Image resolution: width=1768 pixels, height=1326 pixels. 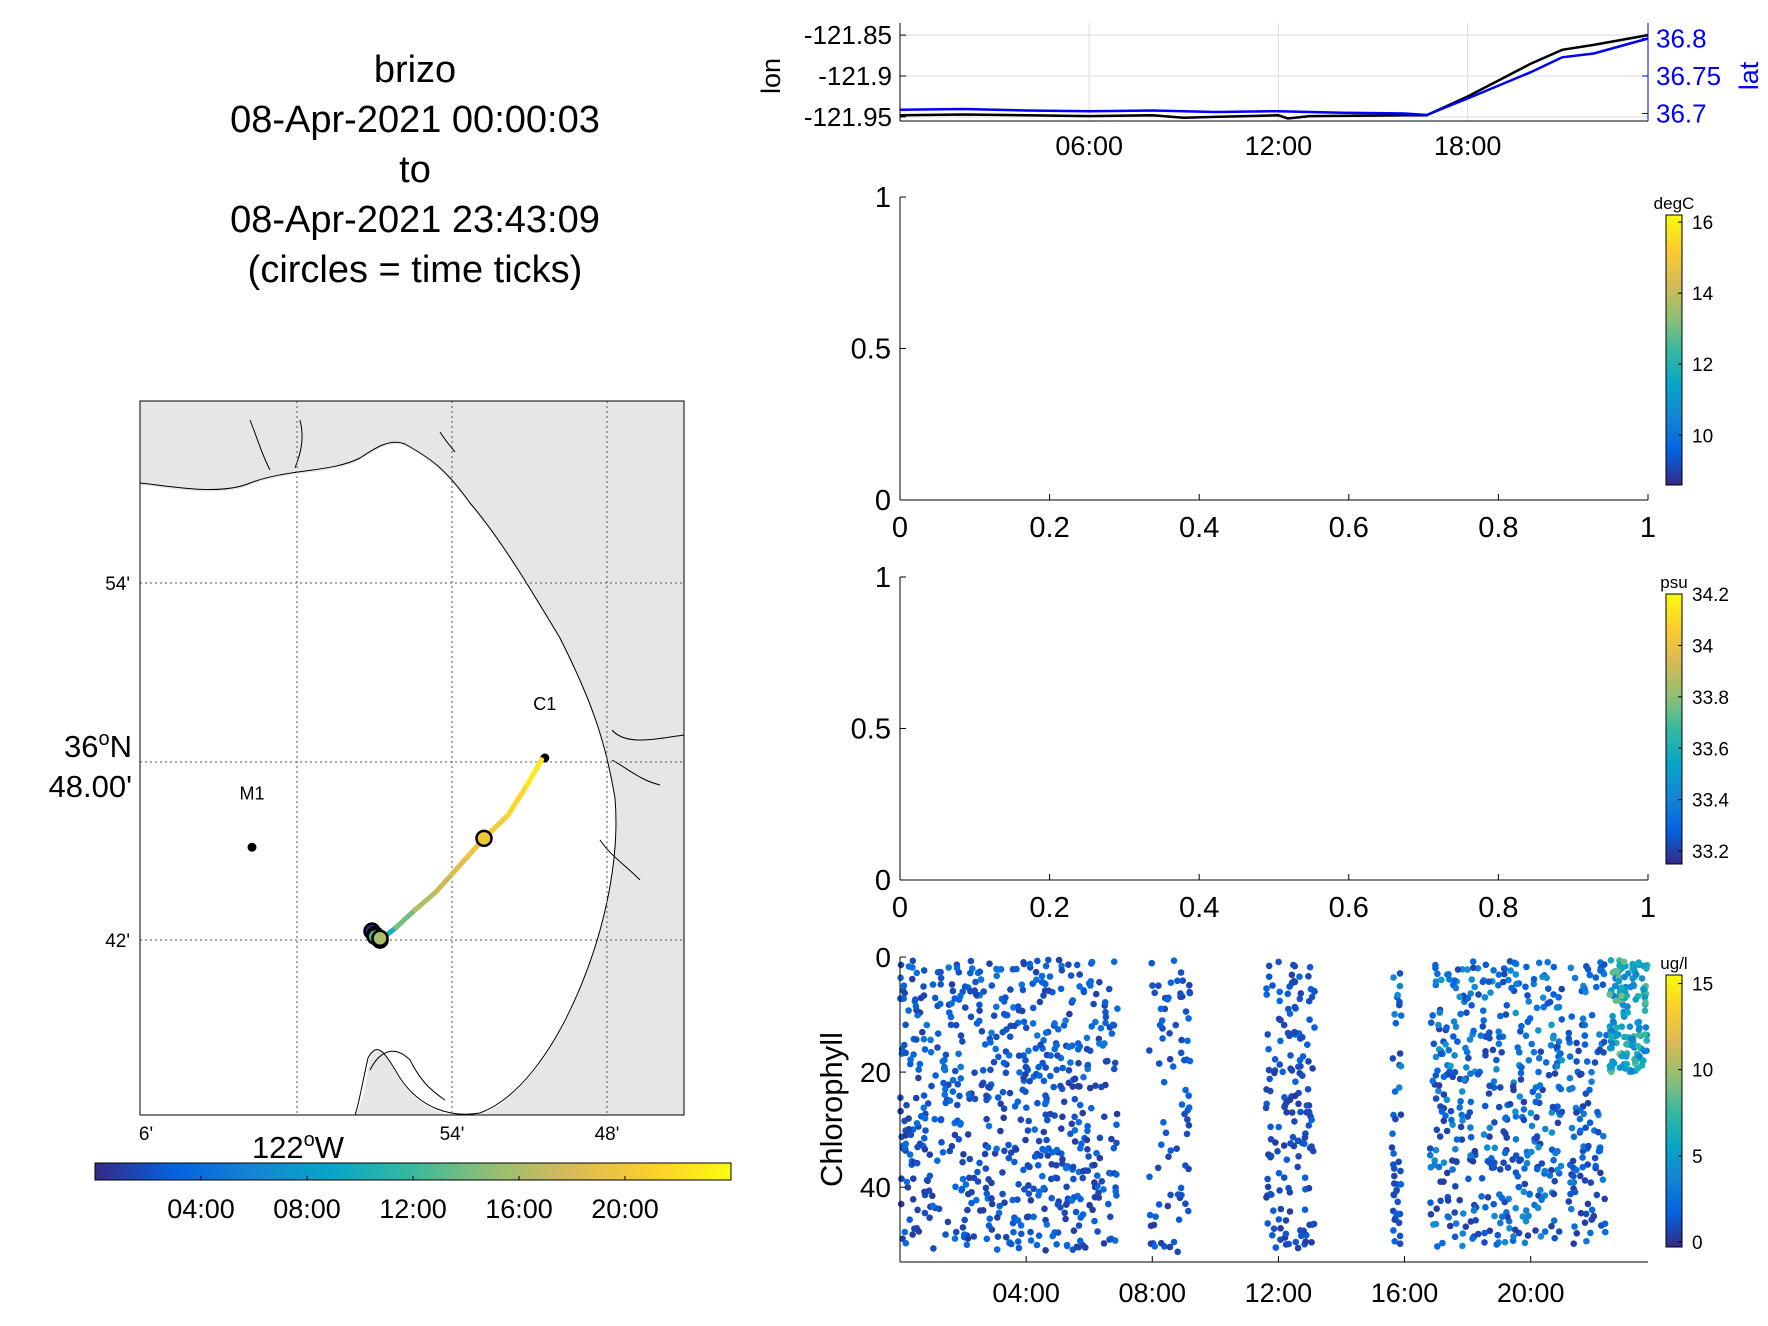 What do you see at coordinates (1710, 801) in the screenshot?
I see `salinity-colorbar-tick-label: 33.4` at bounding box center [1710, 801].